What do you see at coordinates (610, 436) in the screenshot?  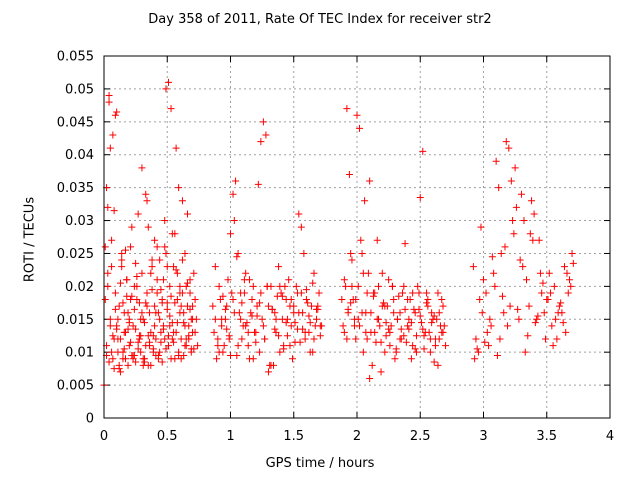 I see `x-tick-label: 4` at bounding box center [610, 436].